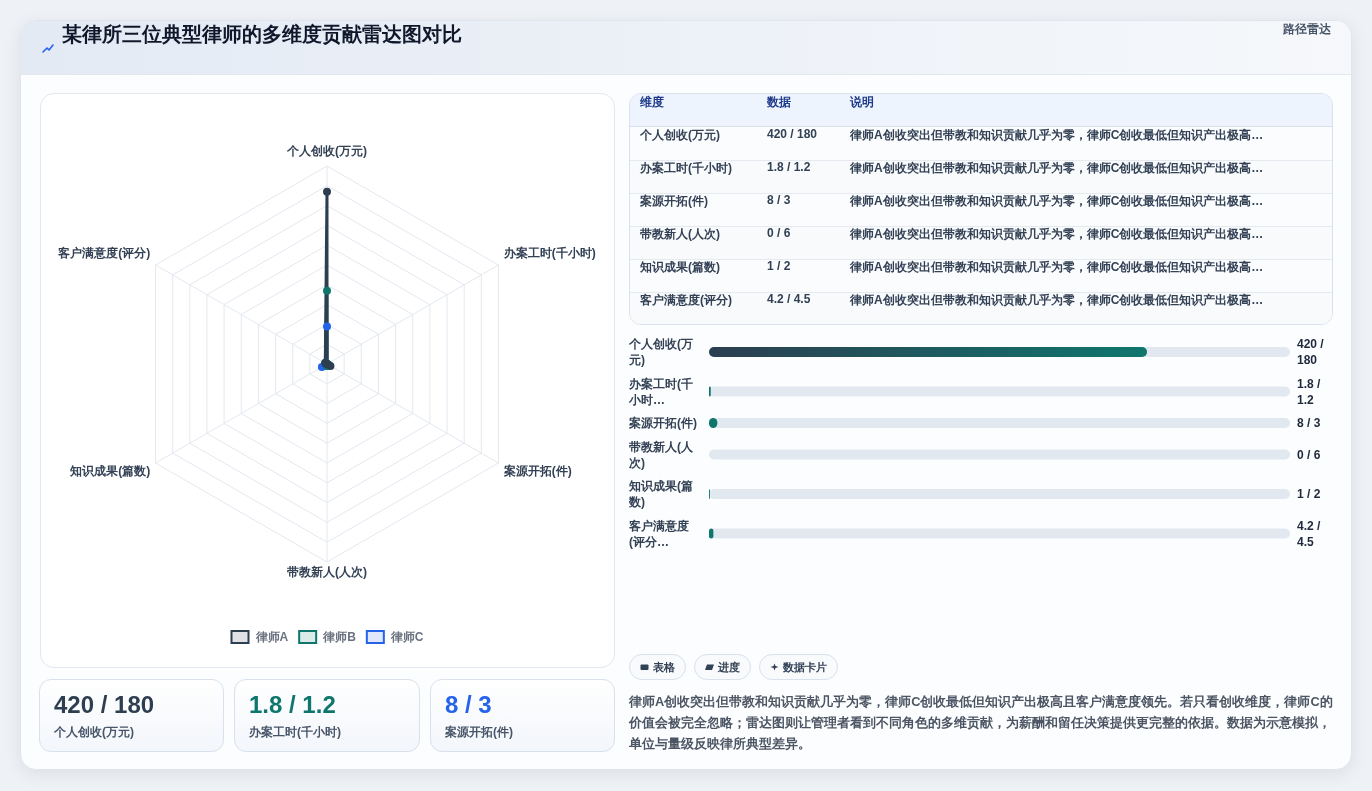  What do you see at coordinates (660, 494) in the screenshot?
I see `y-tick-label: 知识成果(篇数)` at bounding box center [660, 494].